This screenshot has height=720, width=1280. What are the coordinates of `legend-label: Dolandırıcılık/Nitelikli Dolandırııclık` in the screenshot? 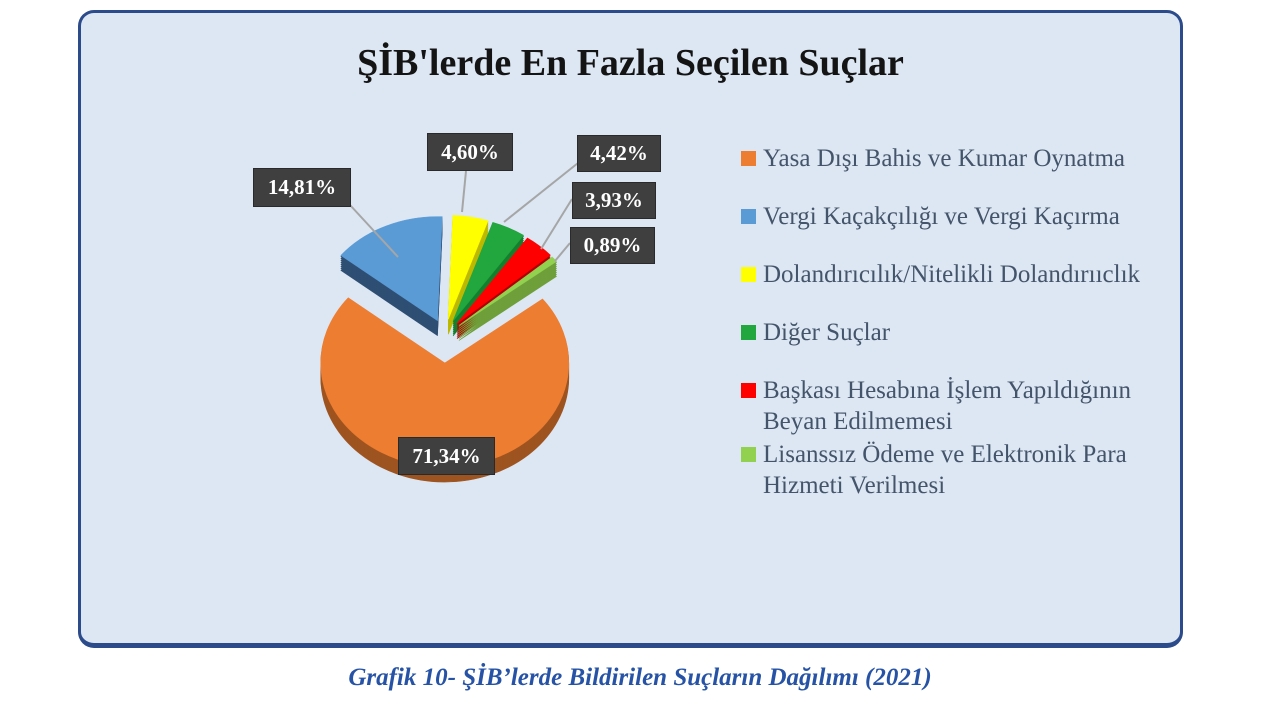 It's located at (952, 274).